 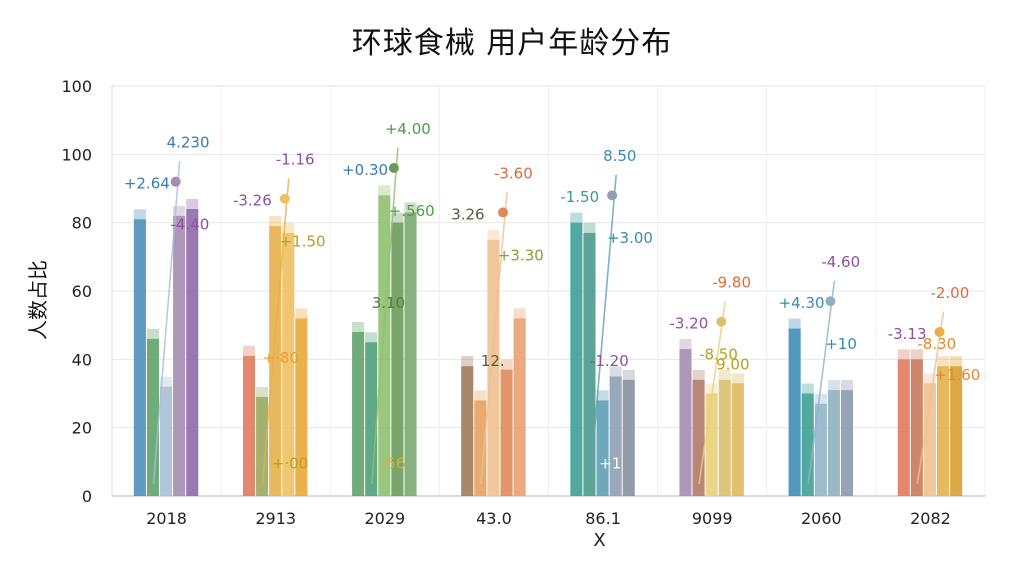 What do you see at coordinates (936, 344) in the screenshot?
I see `data-label: -8.30` at bounding box center [936, 344].